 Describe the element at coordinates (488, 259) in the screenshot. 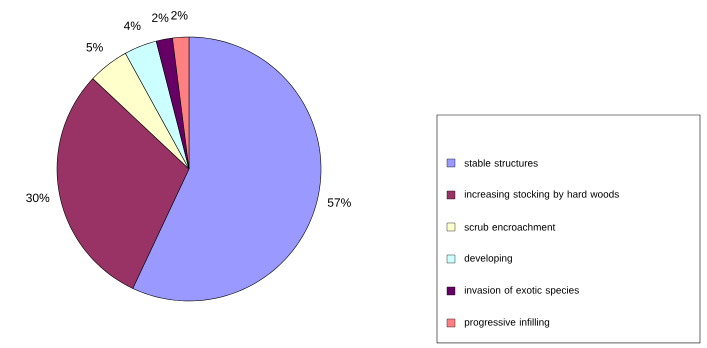

I see `legend-label: developing` at that location.